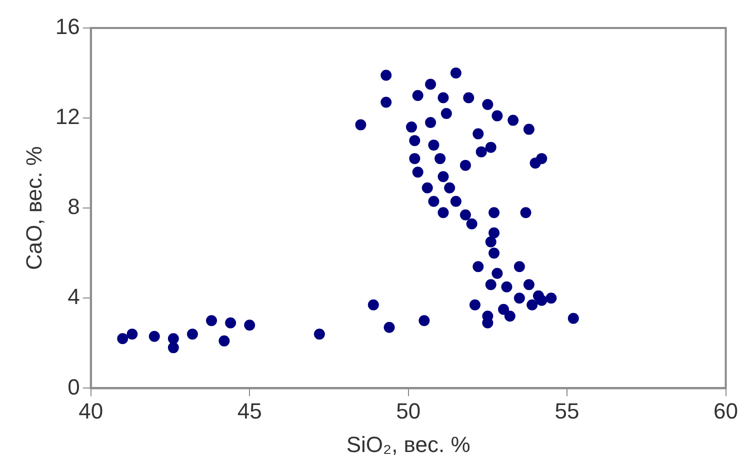  What do you see at coordinates (67, 117) in the screenshot?
I see `y-tick-label: 12` at bounding box center [67, 117].